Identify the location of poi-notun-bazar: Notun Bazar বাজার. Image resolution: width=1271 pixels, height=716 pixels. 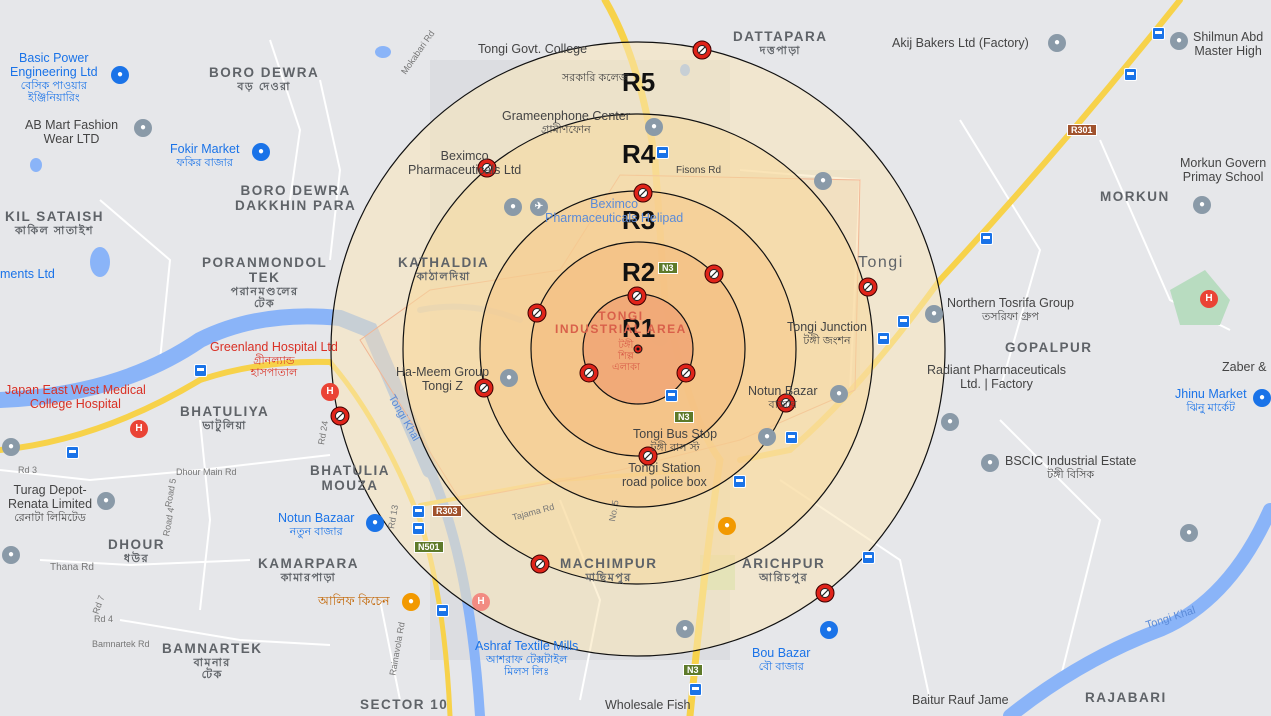
(783, 397).